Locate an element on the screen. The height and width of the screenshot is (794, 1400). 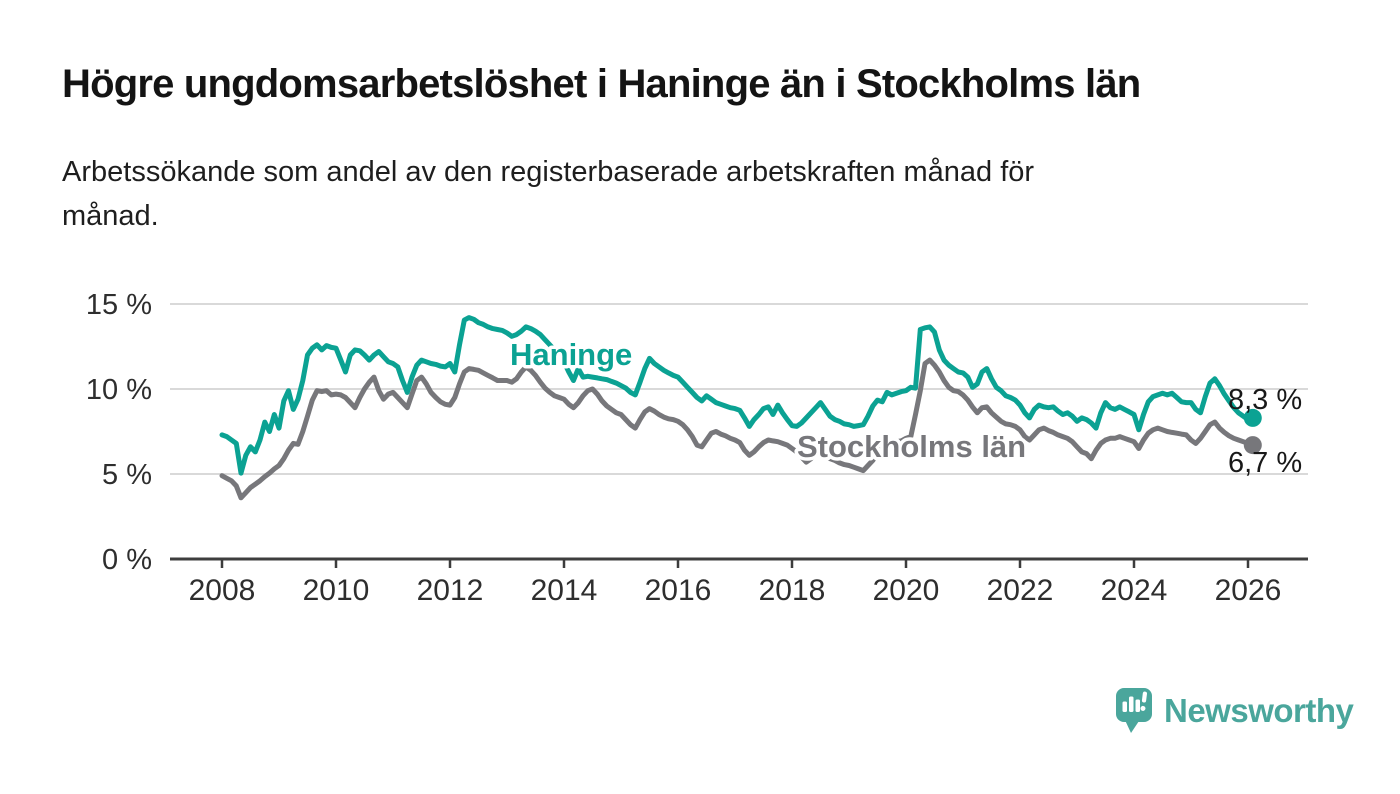
end-value-label-haninge: 8,3 % is located at coordinates (1265, 400).